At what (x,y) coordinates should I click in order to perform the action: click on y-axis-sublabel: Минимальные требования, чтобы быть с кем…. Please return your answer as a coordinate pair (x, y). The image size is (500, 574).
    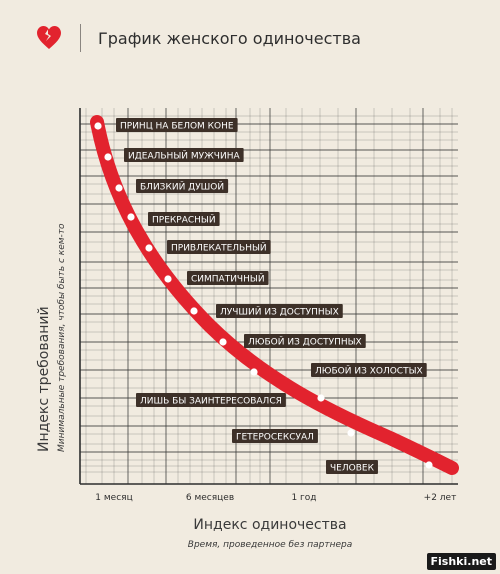
    Looking at the image, I should click on (62, 337).